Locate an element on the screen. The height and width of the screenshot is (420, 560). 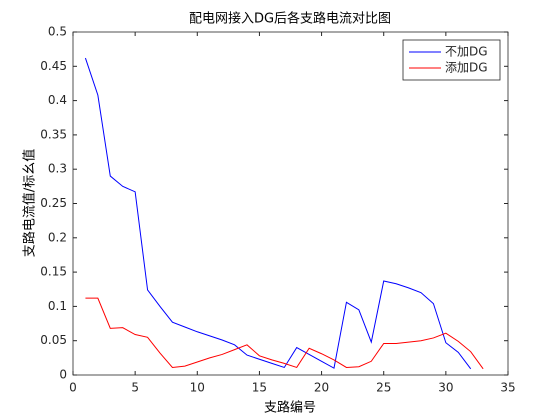
x-tick-label: 20 is located at coordinates (321, 388).